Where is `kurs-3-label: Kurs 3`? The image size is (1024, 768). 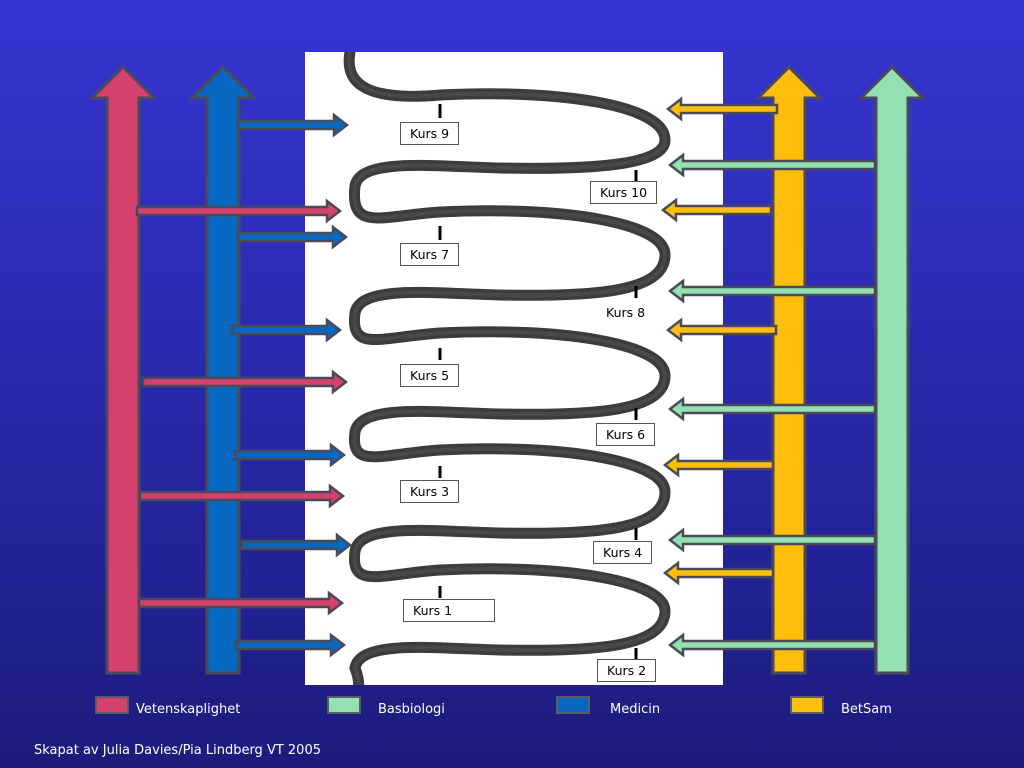
kurs-3-label: Kurs 3 is located at coordinates (430, 491).